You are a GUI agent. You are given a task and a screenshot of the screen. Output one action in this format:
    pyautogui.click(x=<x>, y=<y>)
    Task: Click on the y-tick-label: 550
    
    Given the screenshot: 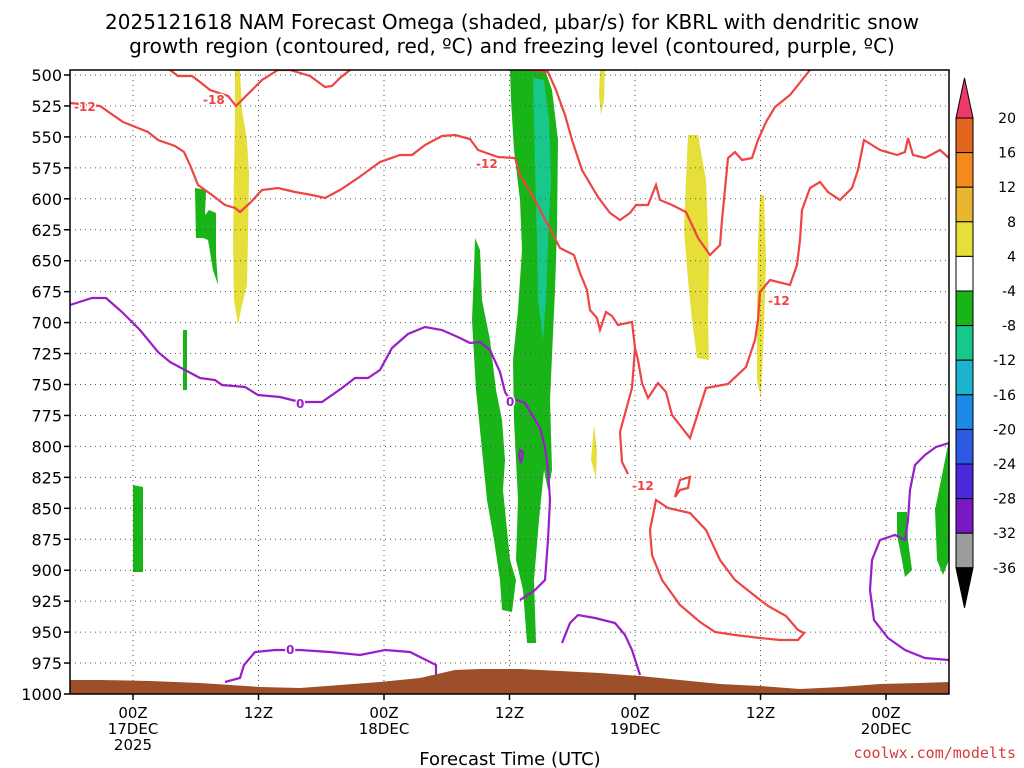 What is the action you would take?
    pyautogui.click(x=46, y=137)
    